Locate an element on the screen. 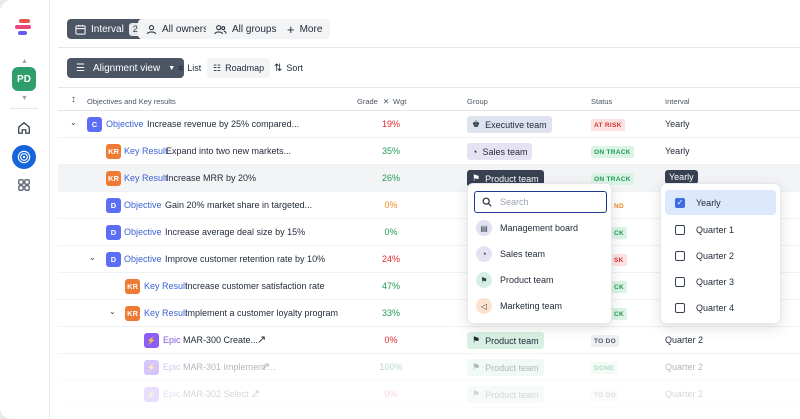  group-search-input: Search is located at coordinates (540, 202).